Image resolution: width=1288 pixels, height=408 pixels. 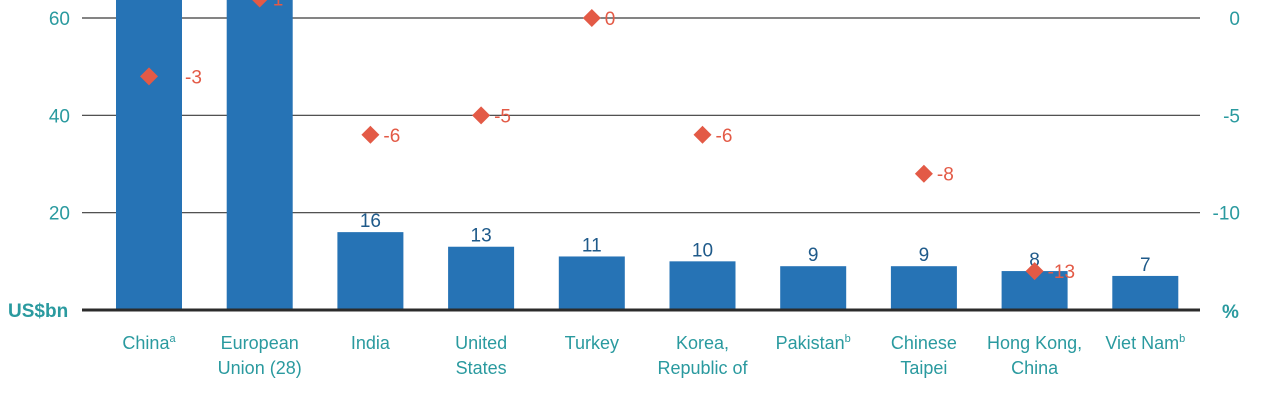 I want to click on y-left-unit-label: US$bn, so click(x=38, y=311).